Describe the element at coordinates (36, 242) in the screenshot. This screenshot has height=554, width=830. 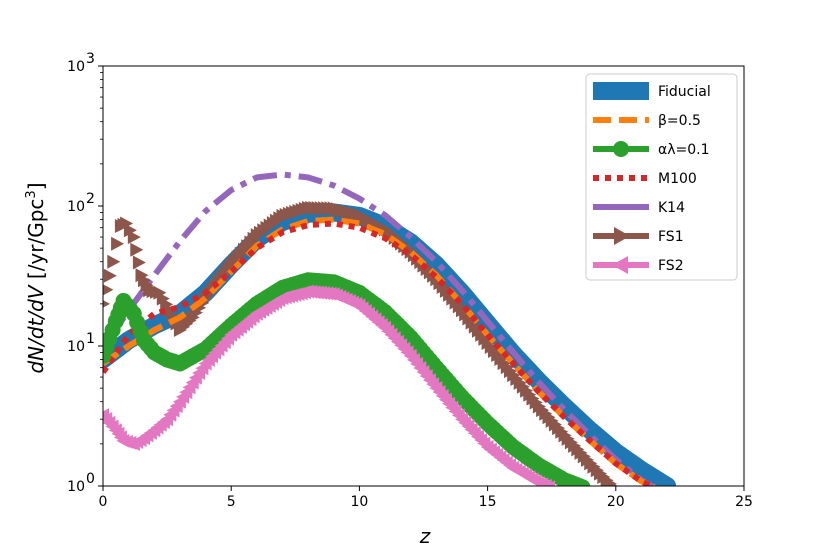
I see `y-axis-title-unit: [/yr/Gpc` at that location.